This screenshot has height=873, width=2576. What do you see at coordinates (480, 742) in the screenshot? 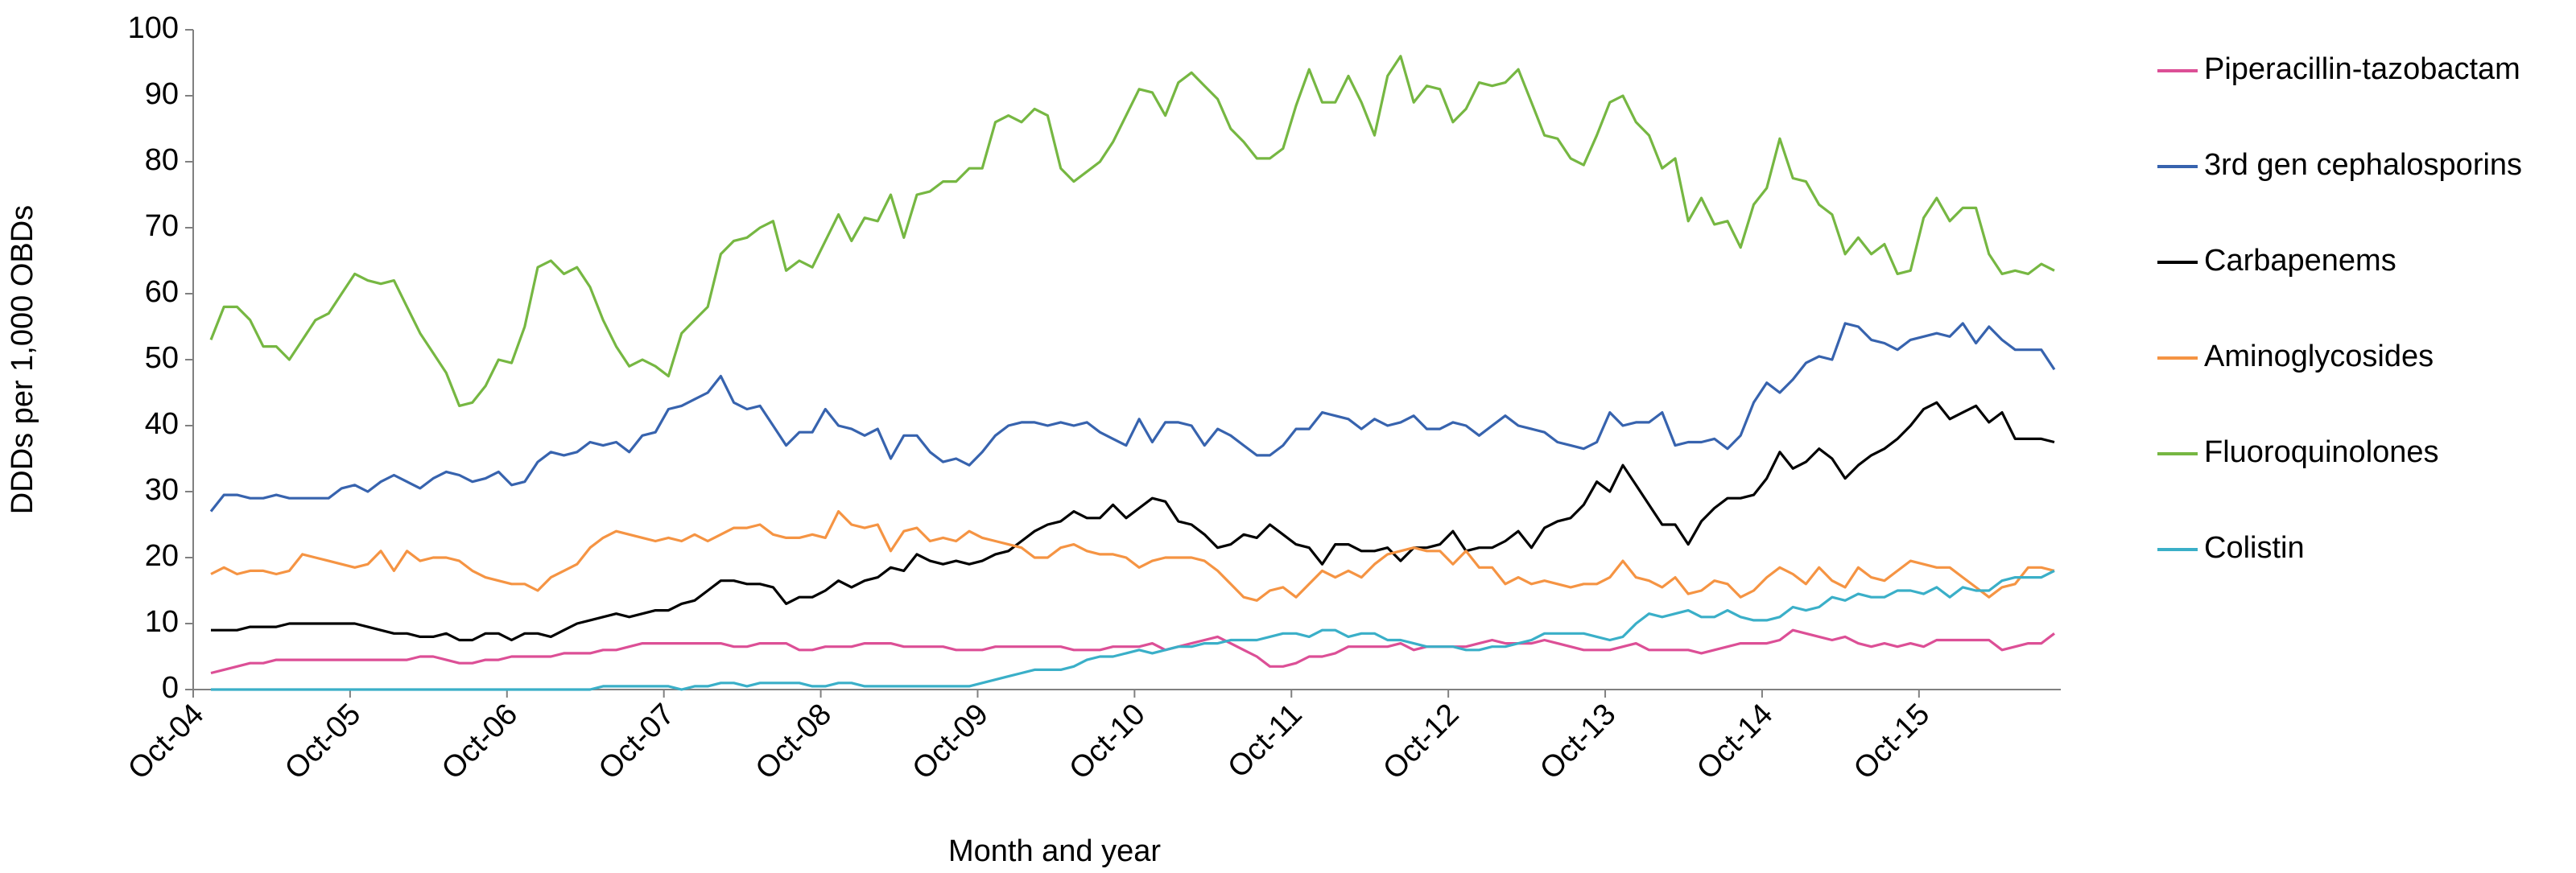
I see `x-tick-label: Oct-06` at bounding box center [480, 742].